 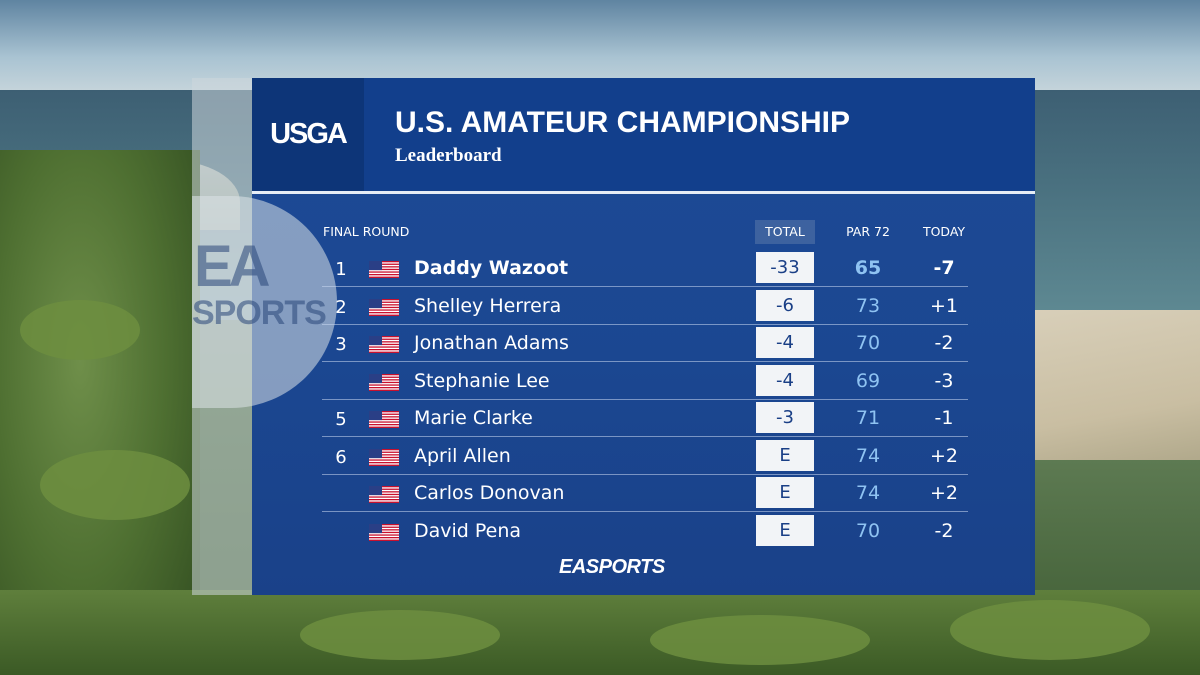 What do you see at coordinates (468, 530) in the screenshot?
I see `player-name: David Pena` at bounding box center [468, 530].